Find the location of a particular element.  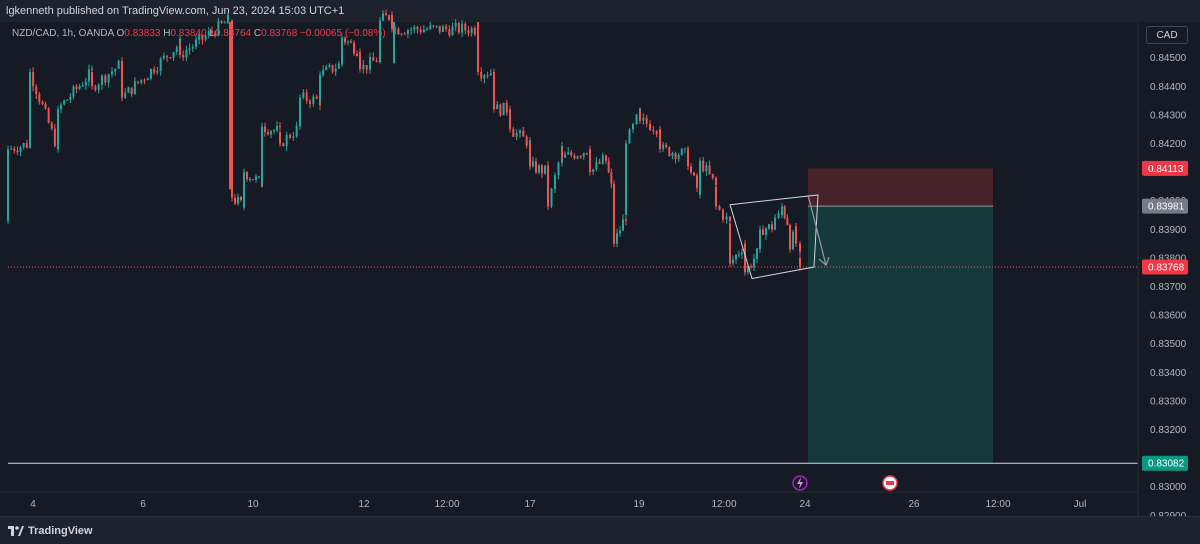

current-price-badge is located at coordinates (1165, 267).